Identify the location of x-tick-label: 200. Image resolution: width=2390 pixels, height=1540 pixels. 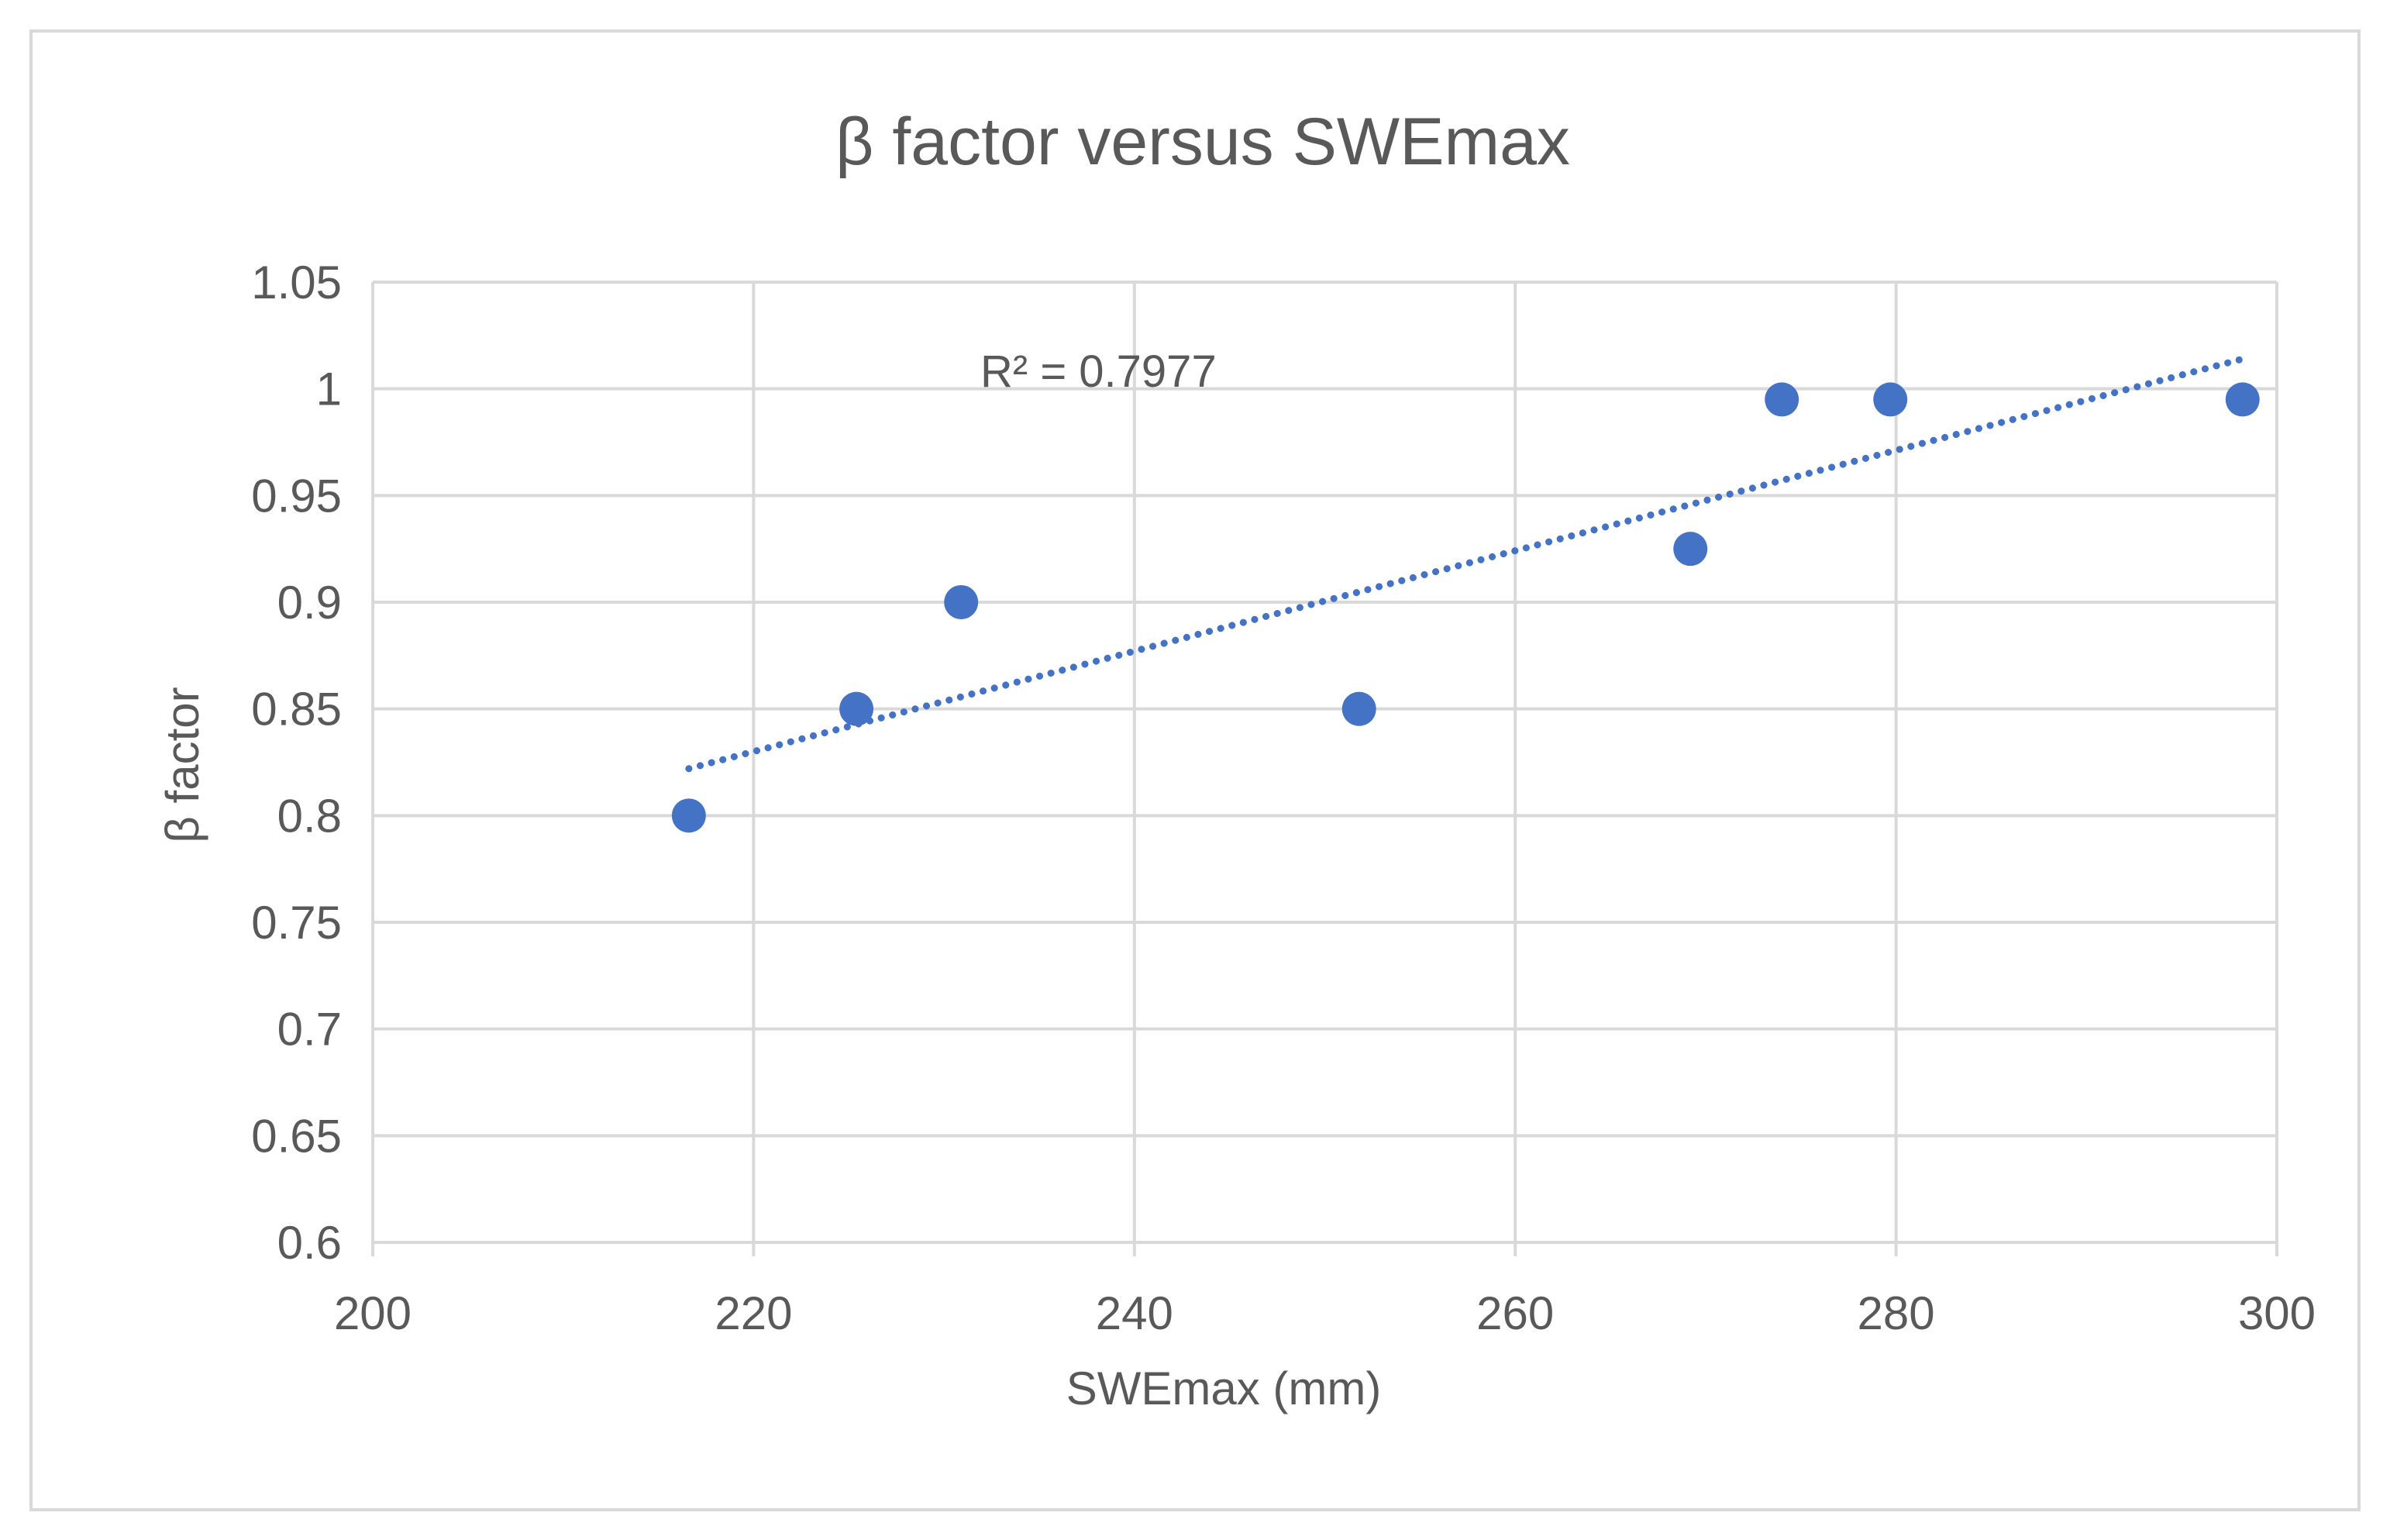
(373, 1313).